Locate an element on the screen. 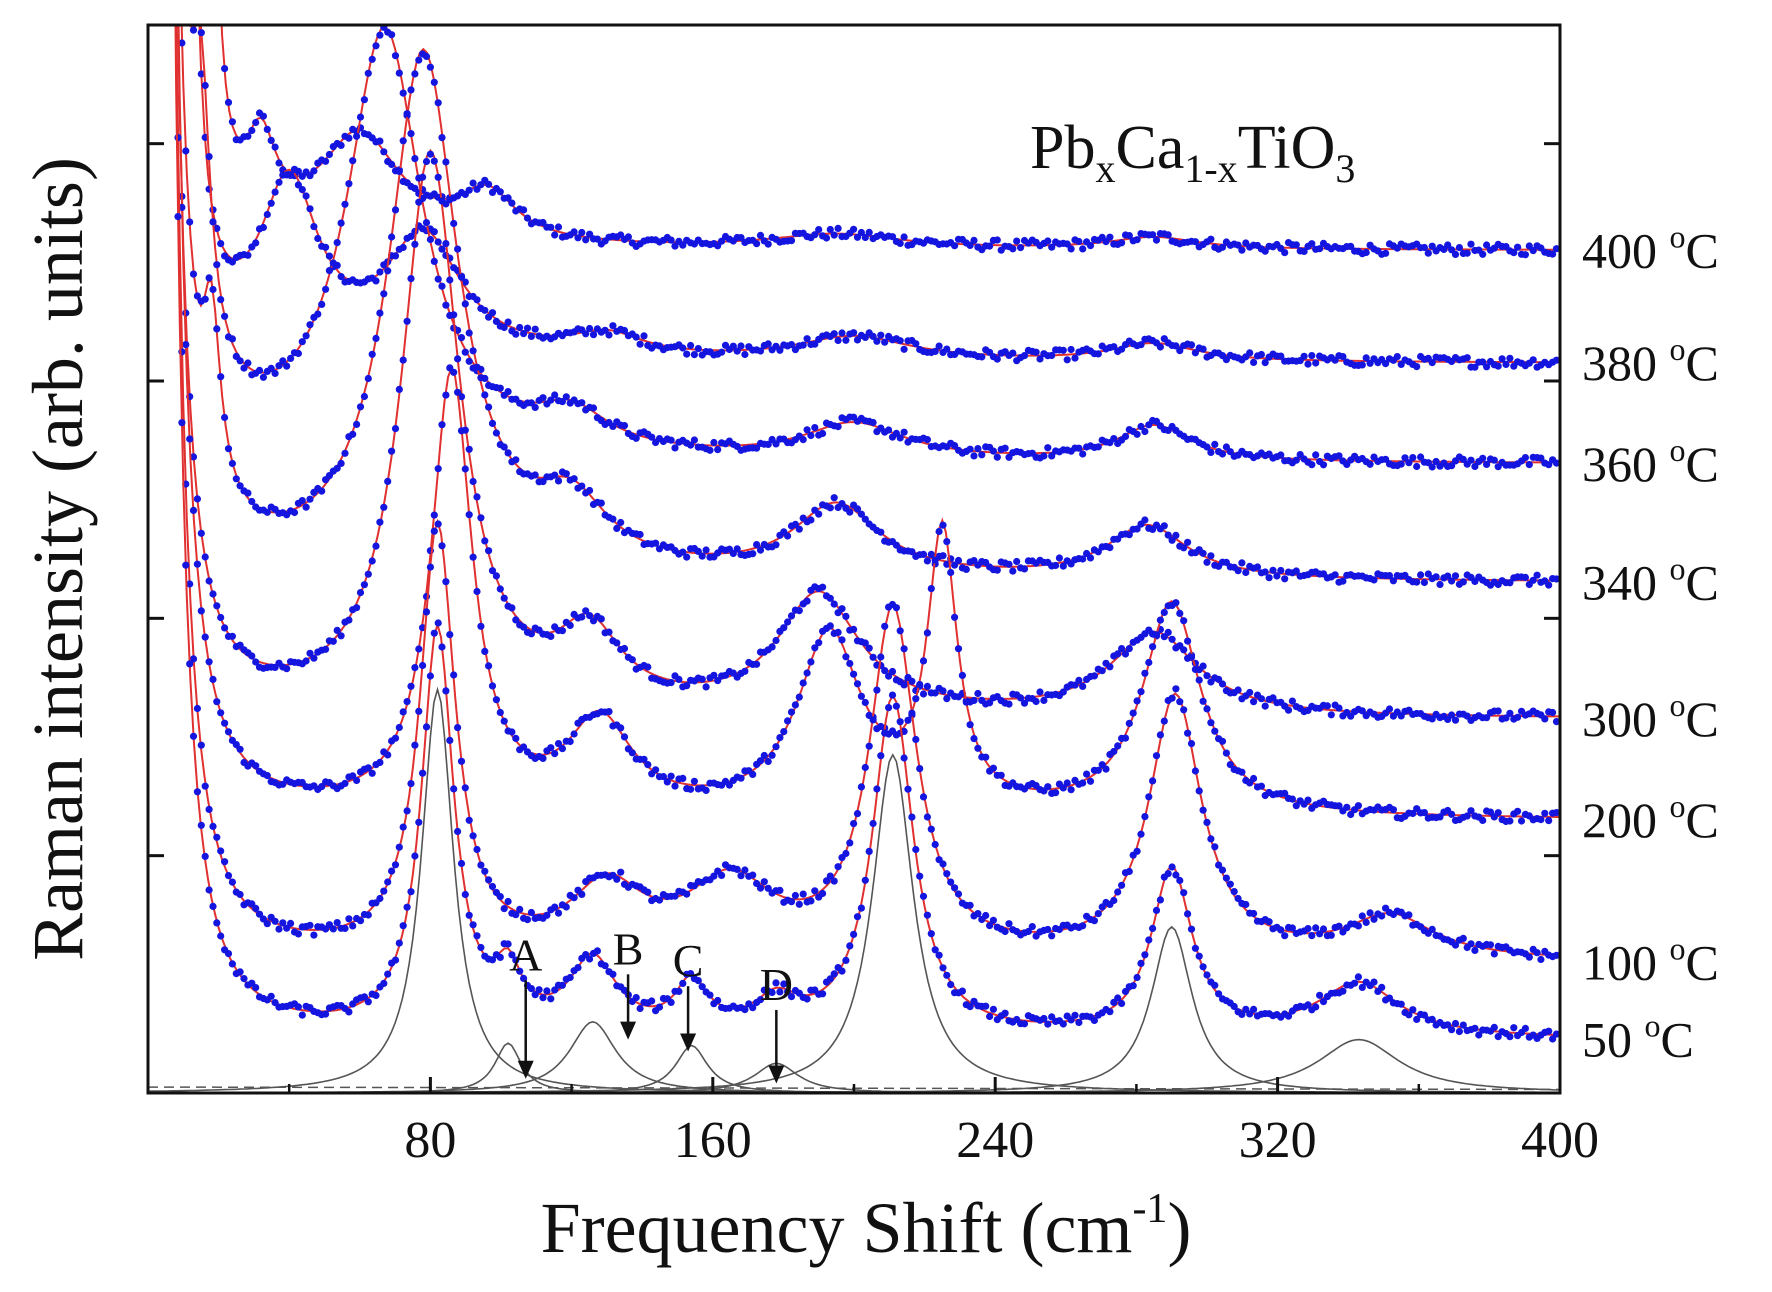 This screenshot has height=1292, width=1772. peak-label-B: B is located at coordinates (628, 948).